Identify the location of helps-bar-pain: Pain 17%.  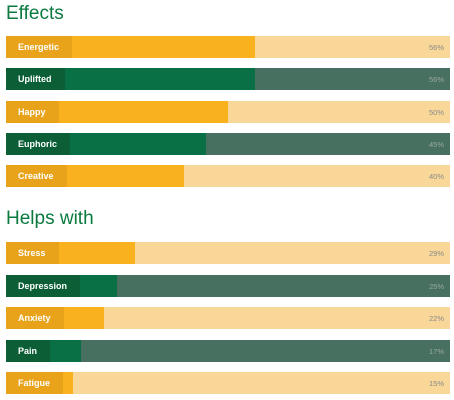
(228, 351).